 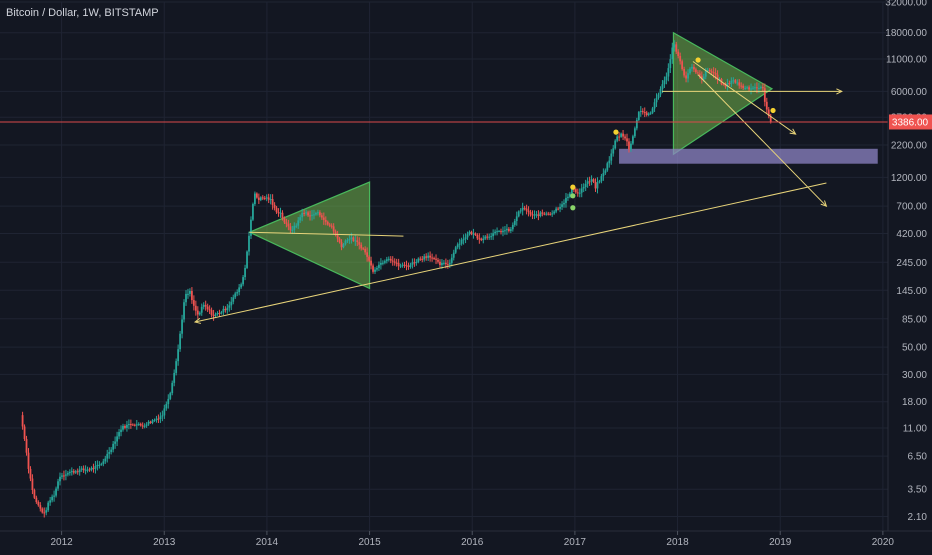 What do you see at coordinates (762, 140) in the screenshot?
I see `trend-line` at bounding box center [762, 140].